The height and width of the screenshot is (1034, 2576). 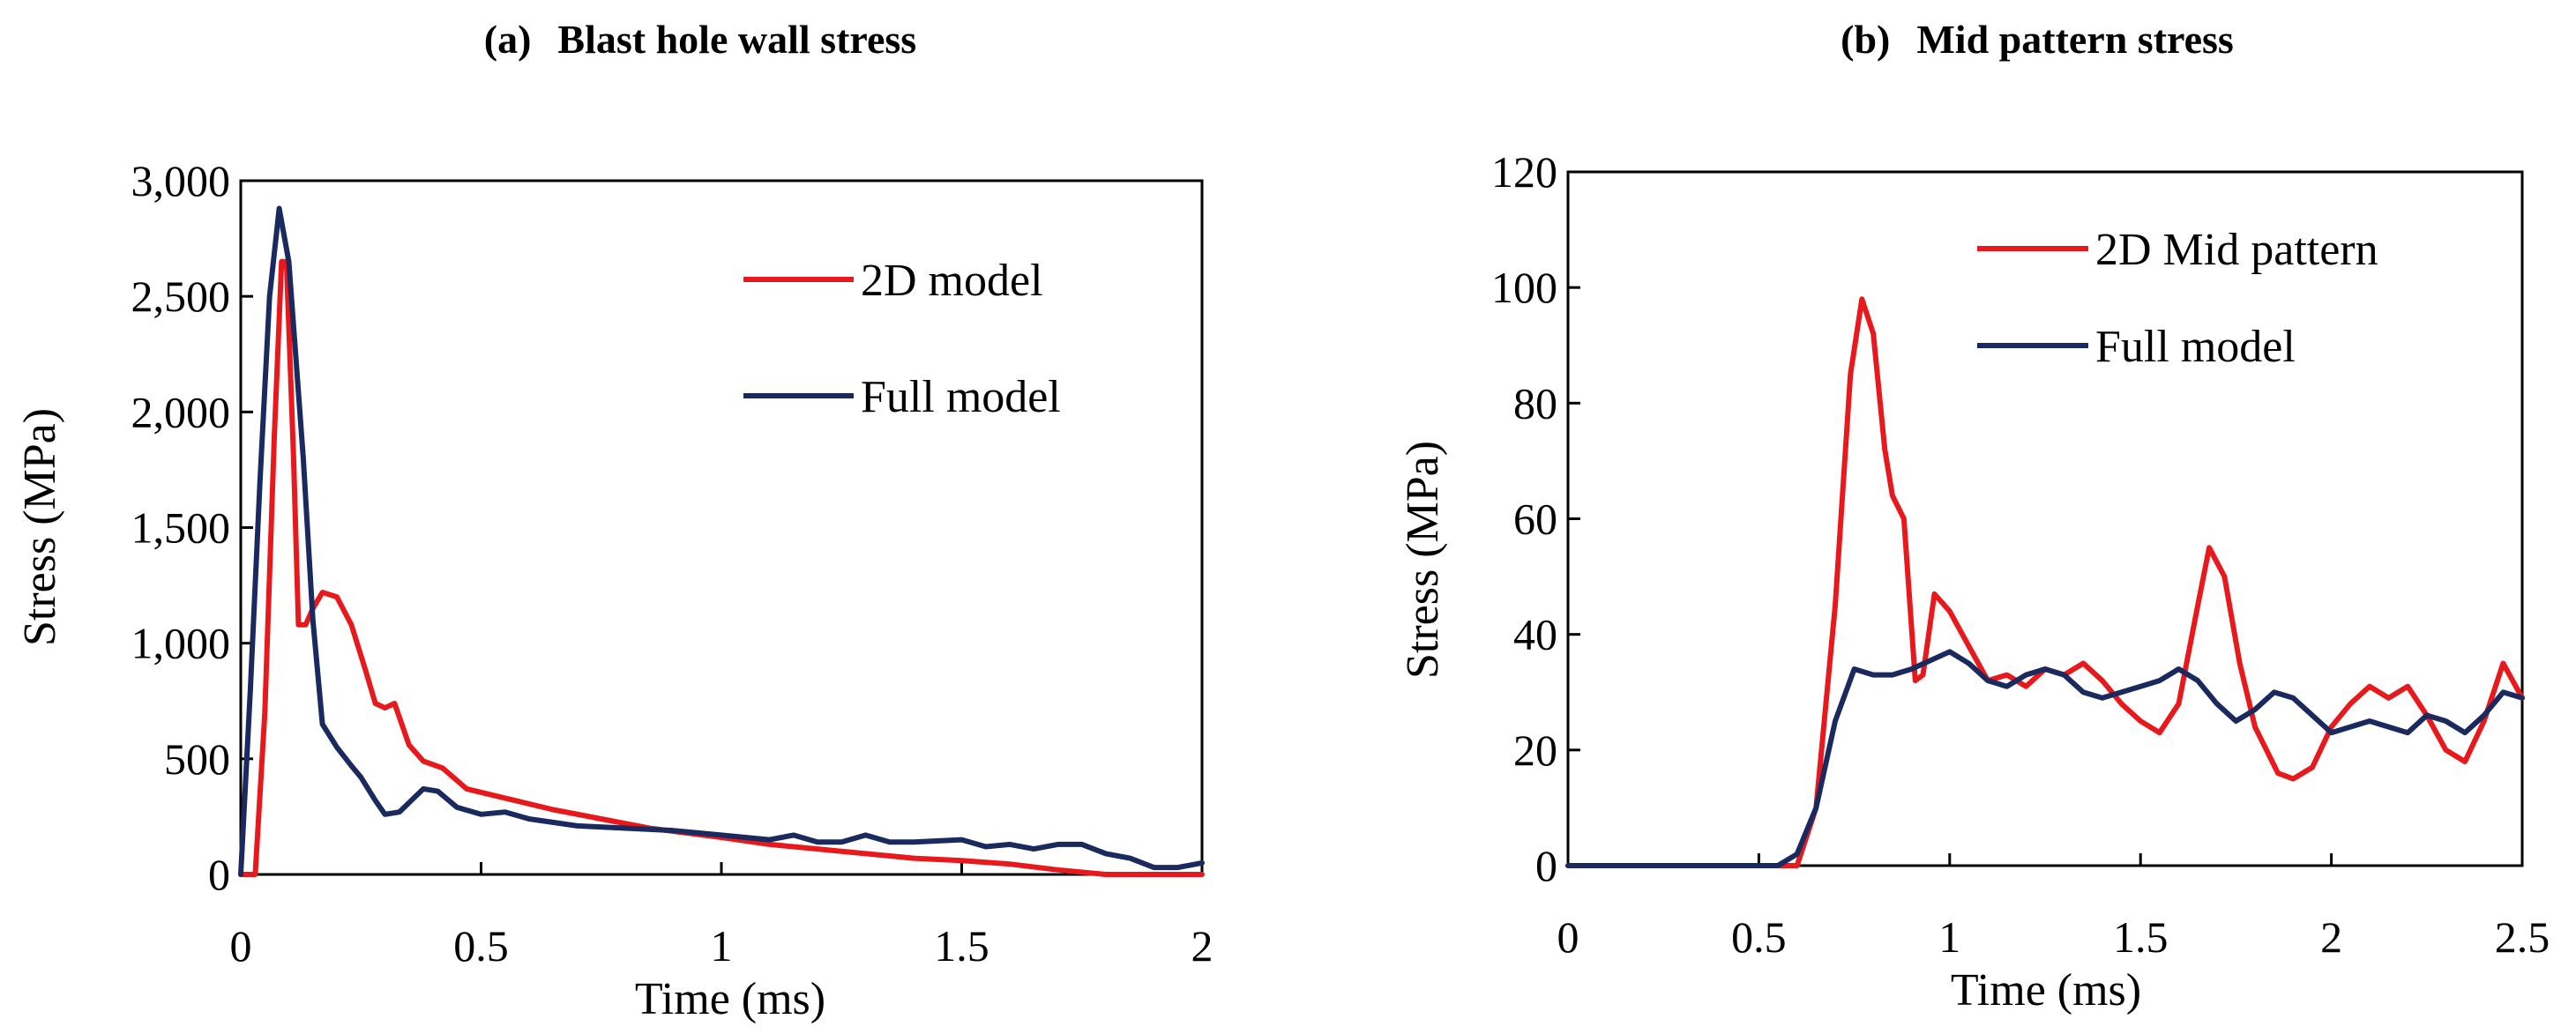 I want to click on y-tick-label: 20, so click(x=1535, y=750).